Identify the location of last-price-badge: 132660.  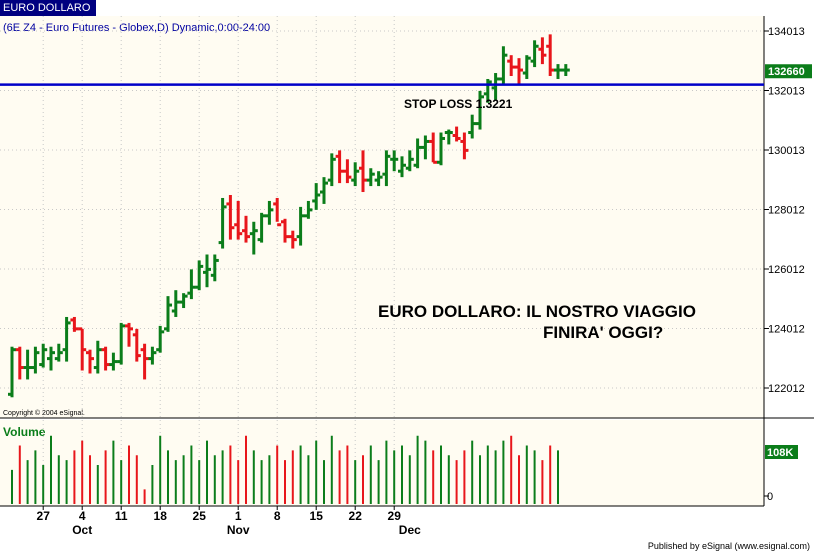
(788, 71).